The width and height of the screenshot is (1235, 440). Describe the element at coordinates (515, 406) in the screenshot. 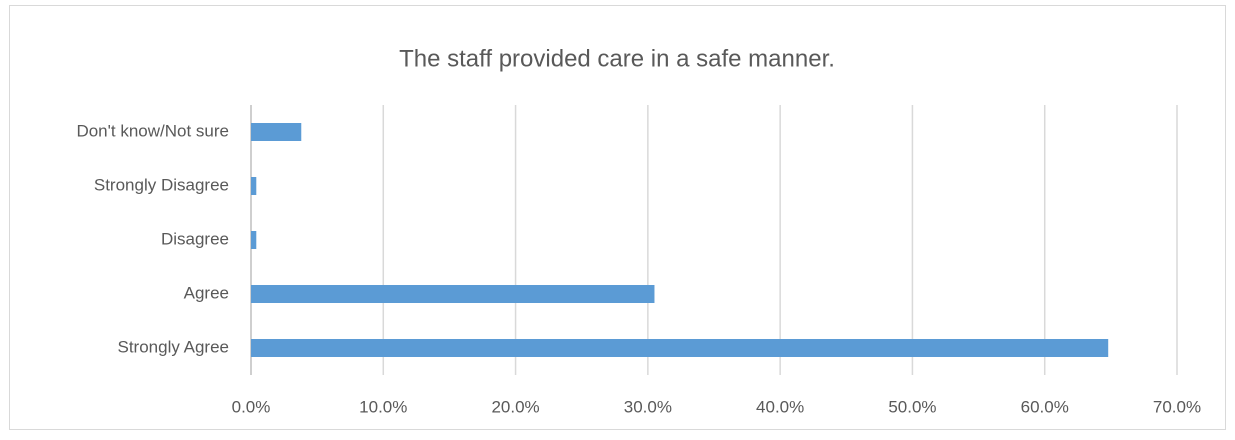

I see `x-tick-label: 20.0%` at that location.